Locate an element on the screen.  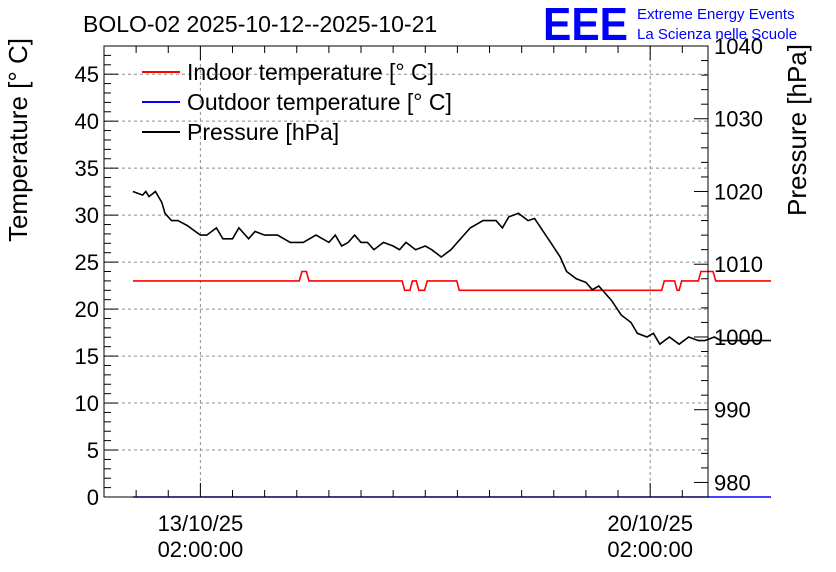
left-axis-tick-label: 25 is located at coordinates (87, 262).